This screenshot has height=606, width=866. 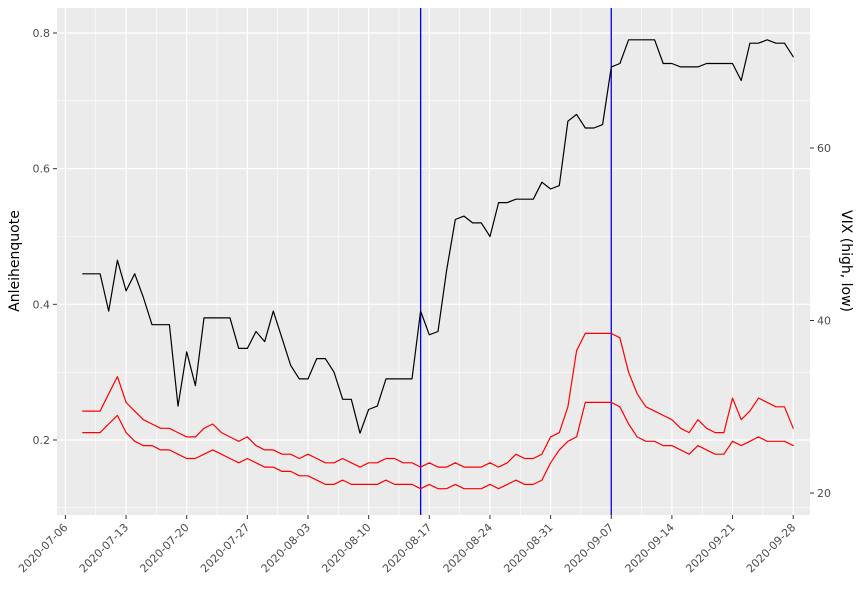 What do you see at coordinates (846, 261) in the screenshot?
I see `y-axis-title-right: VIX (high, low)` at bounding box center [846, 261].